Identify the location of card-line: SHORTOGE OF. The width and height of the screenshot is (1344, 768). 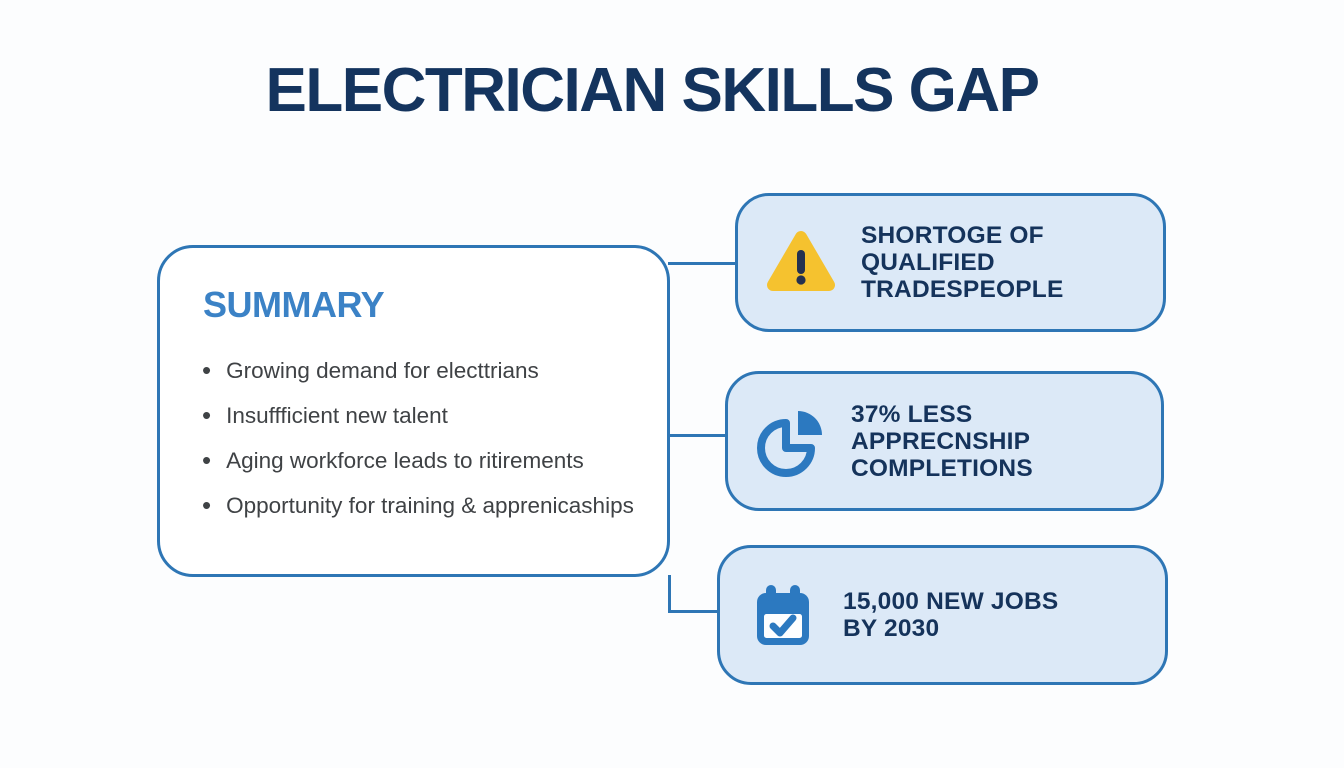
(952, 235).